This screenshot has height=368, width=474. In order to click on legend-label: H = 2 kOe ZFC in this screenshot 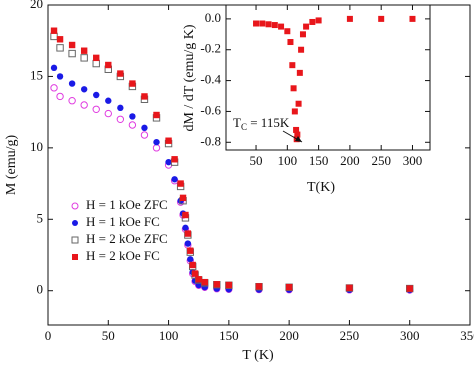, I will do `click(127, 238)`.